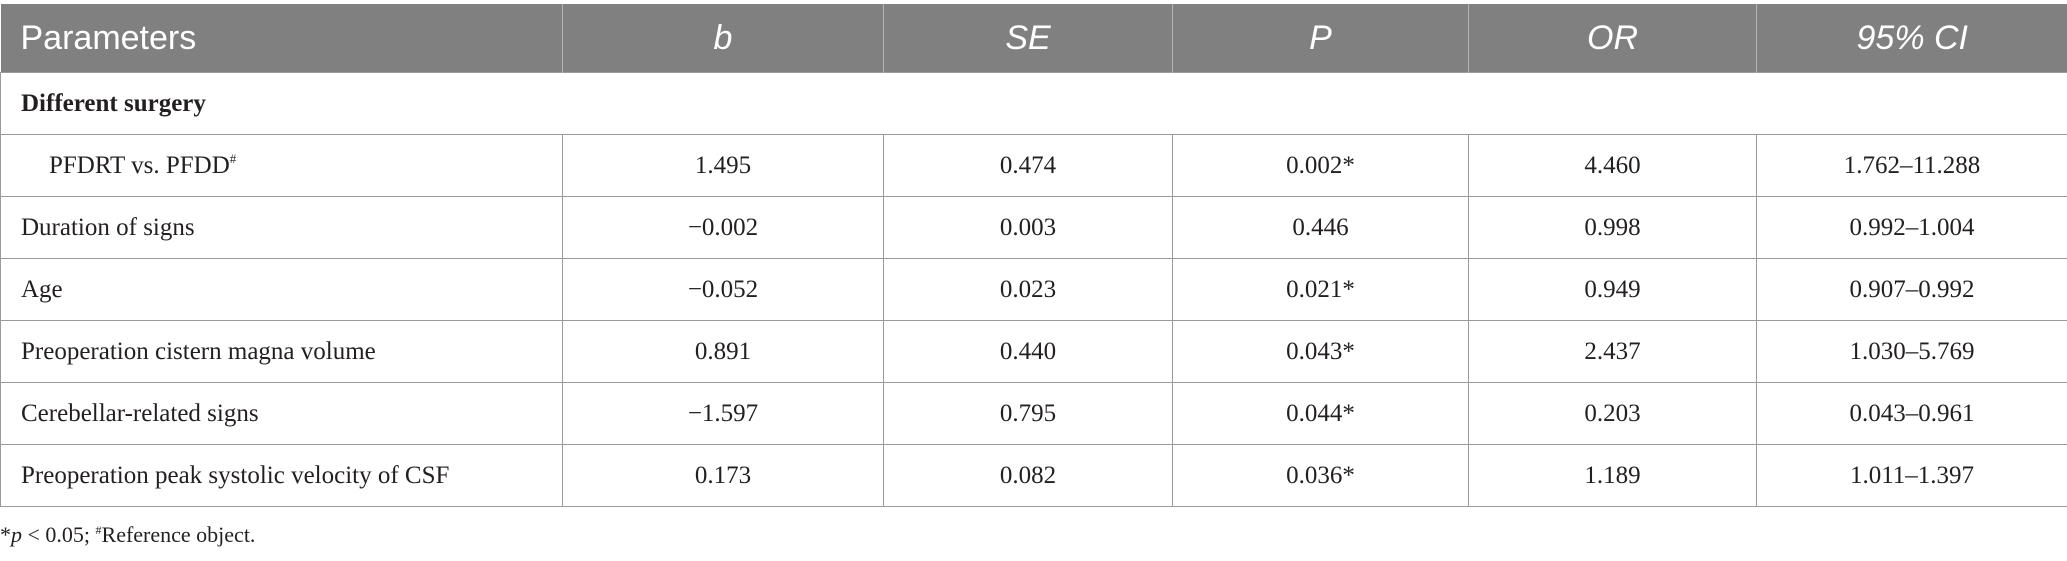 The image size is (2067, 561). I want to click on header-or: OR, so click(1612, 38).